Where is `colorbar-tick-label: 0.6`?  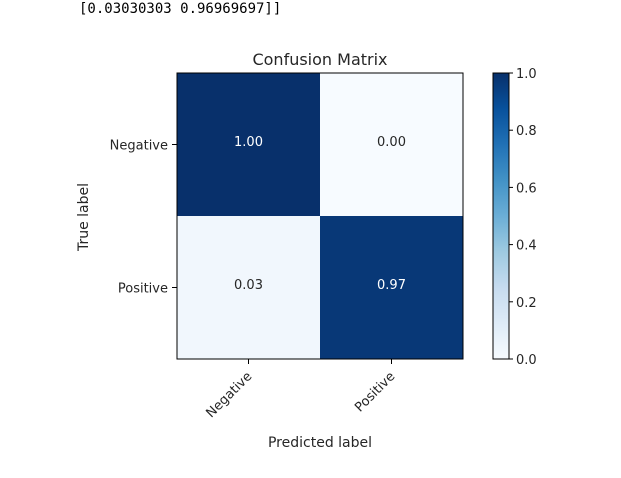
colorbar-tick-label: 0.6 is located at coordinates (526, 188).